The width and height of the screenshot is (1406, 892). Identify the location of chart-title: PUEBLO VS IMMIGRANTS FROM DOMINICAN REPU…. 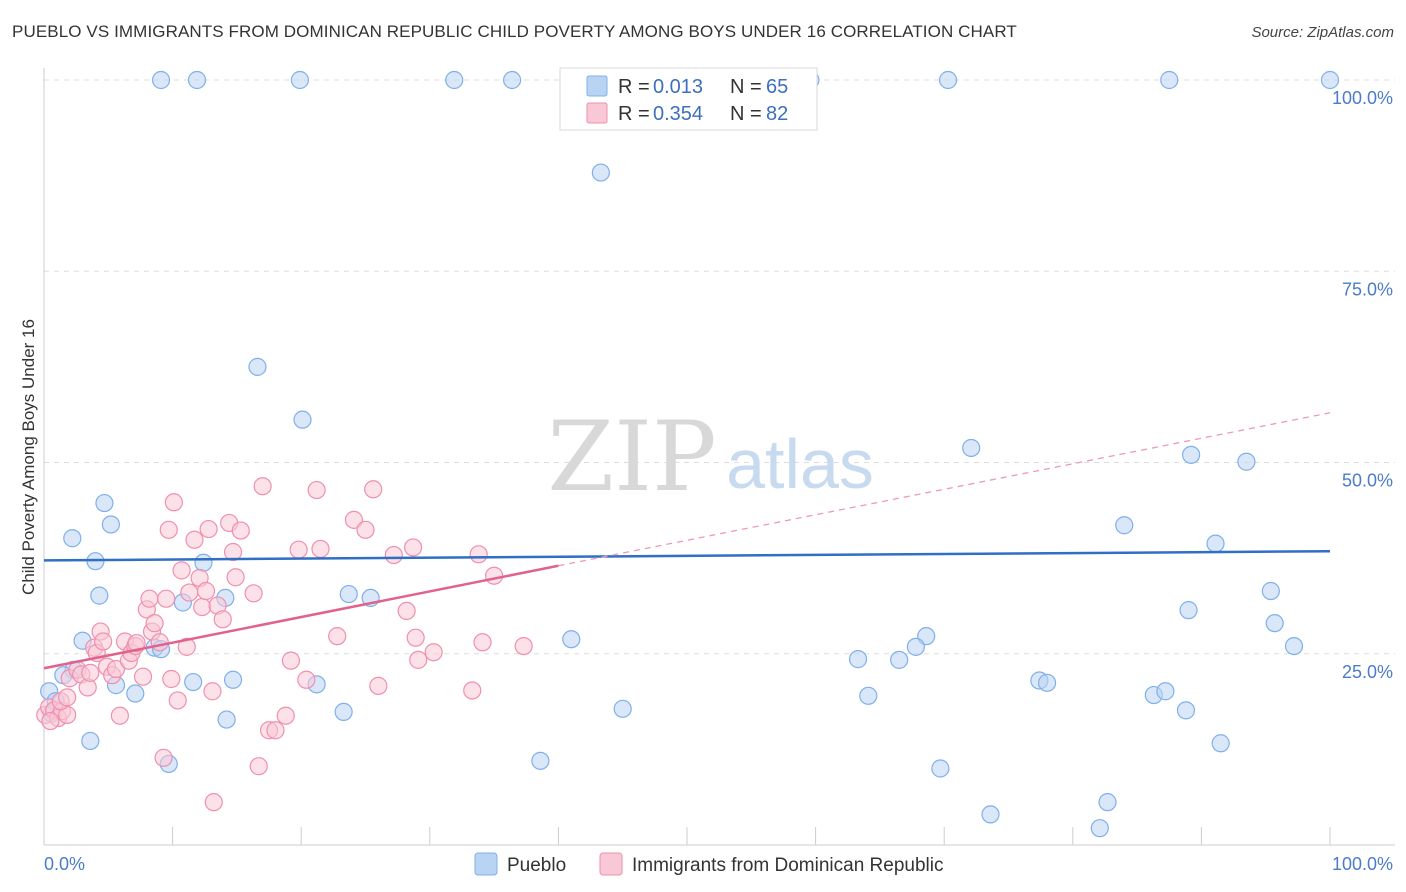
(514, 31).